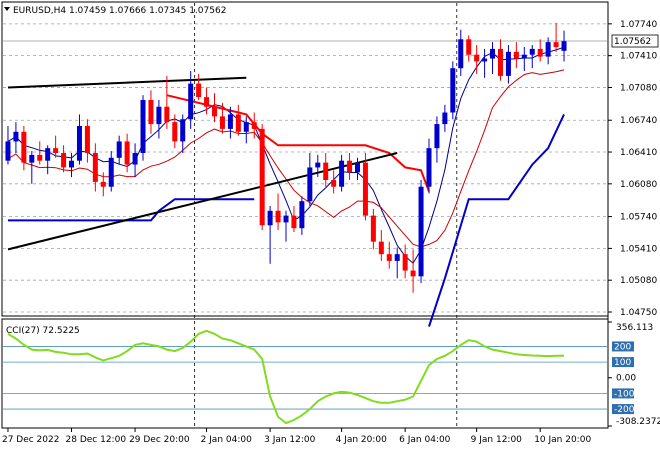  Describe the element at coordinates (638, 185) in the screenshot. I see `price-tick-label: 1.06080` at that location.